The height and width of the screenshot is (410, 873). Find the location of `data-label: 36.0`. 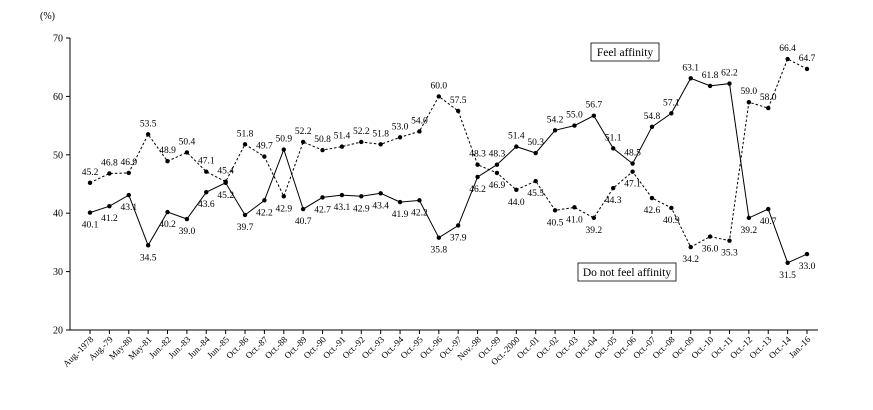

data-label: 36.0 is located at coordinates (710, 250).